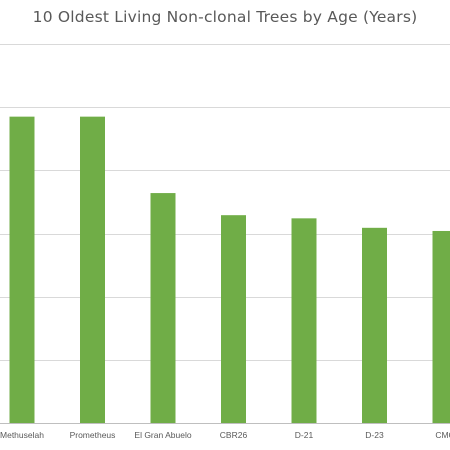  Describe the element at coordinates (234, 435) in the screenshot. I see `category-label: CBR26` at that location.